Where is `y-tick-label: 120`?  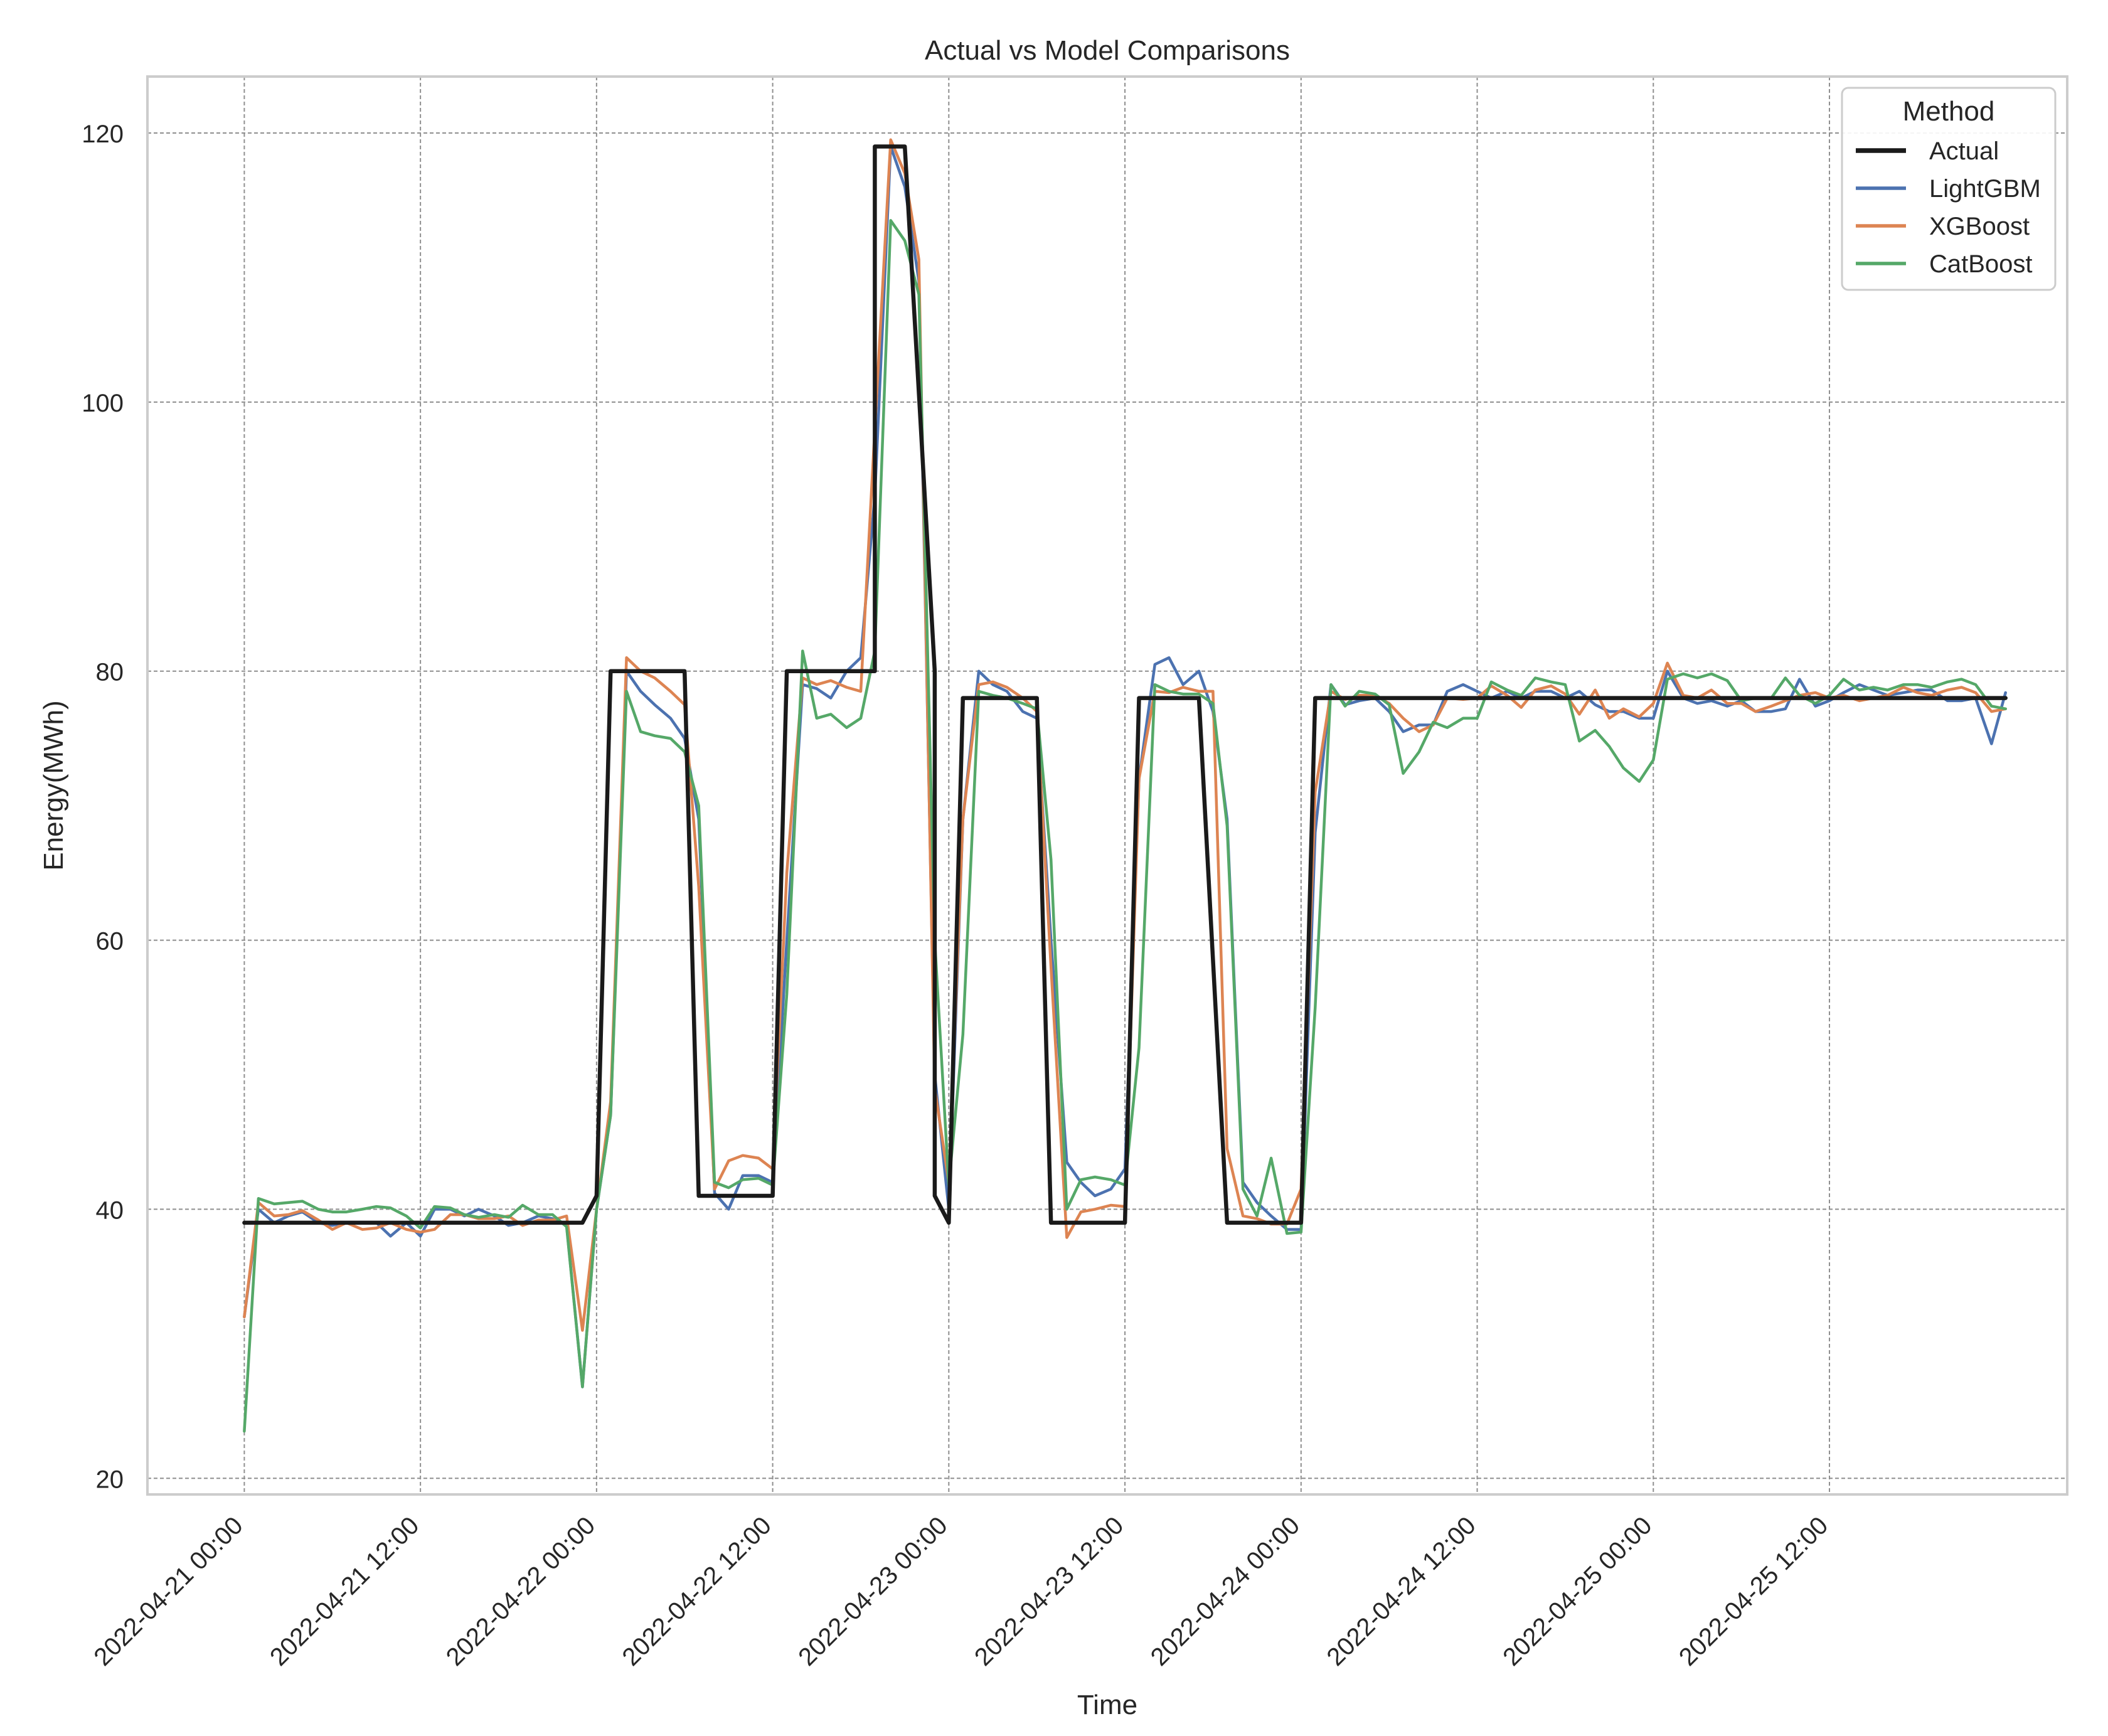 y-tick-label: 120 is located at coordinates (103, 134).